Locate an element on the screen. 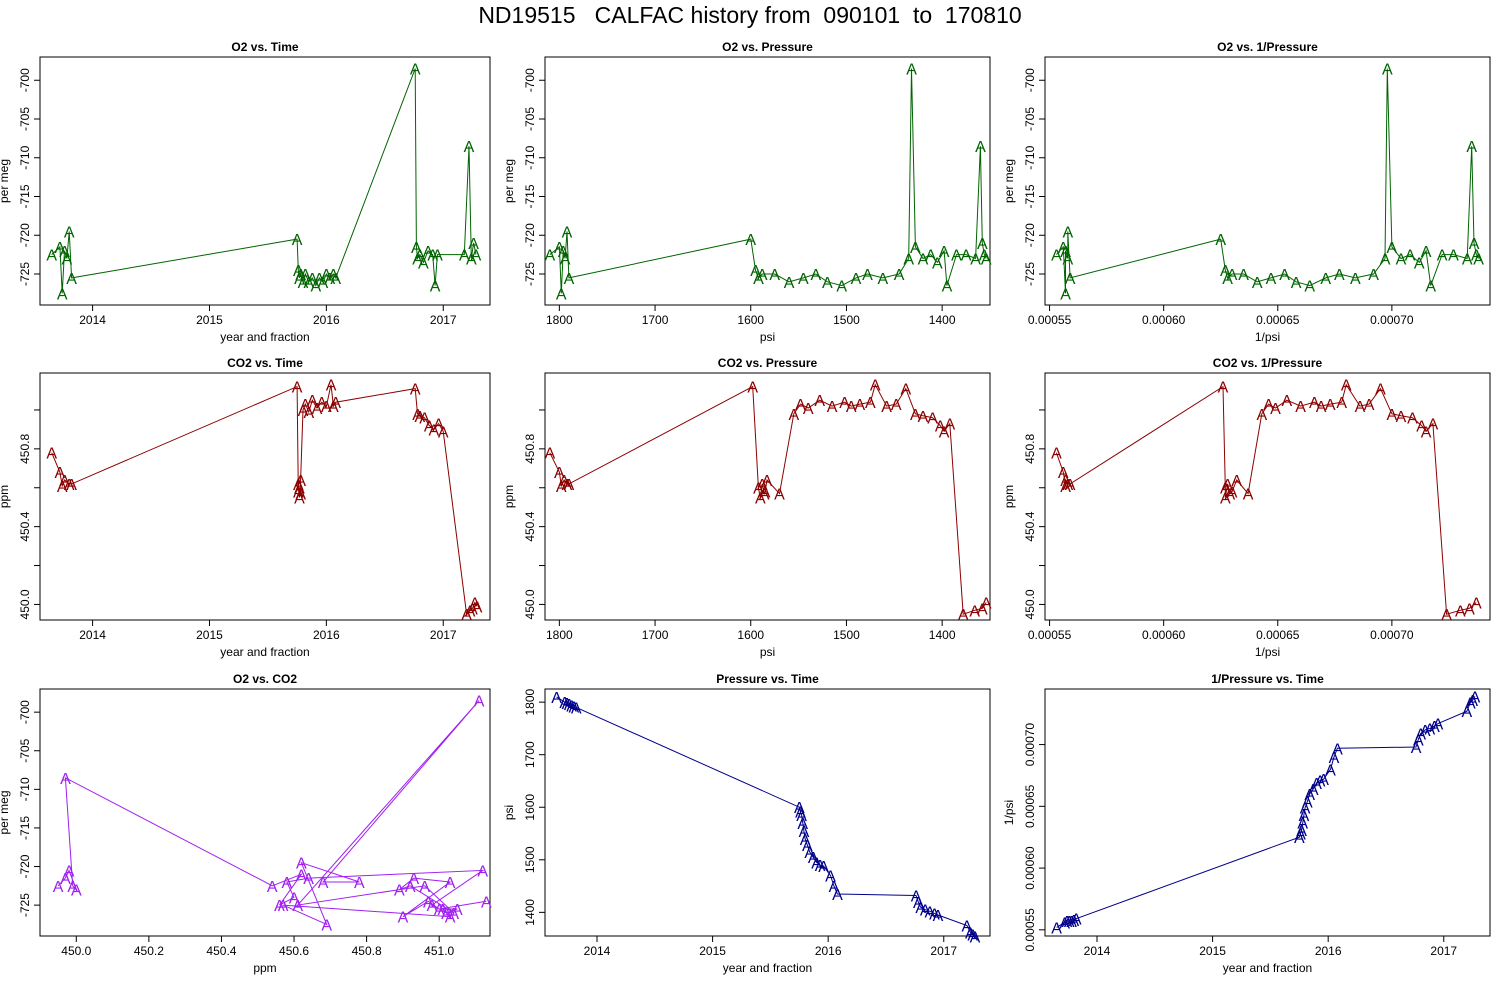 The height and width of the screenshot is (1000, 1500). x-tick-label: 1500 is located at coordinates (846, 320).